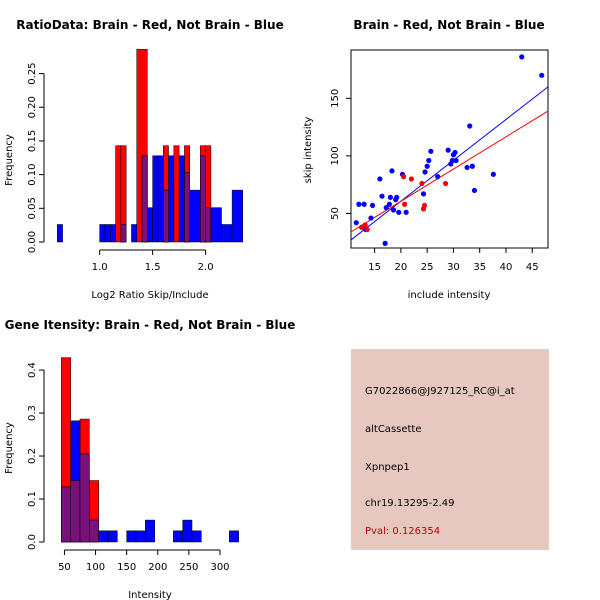  What do you see at coordinates (401, 267) in the screenshot?
I see `scatter-x-tick-label-1: 20` at bounding box center [401, 267].